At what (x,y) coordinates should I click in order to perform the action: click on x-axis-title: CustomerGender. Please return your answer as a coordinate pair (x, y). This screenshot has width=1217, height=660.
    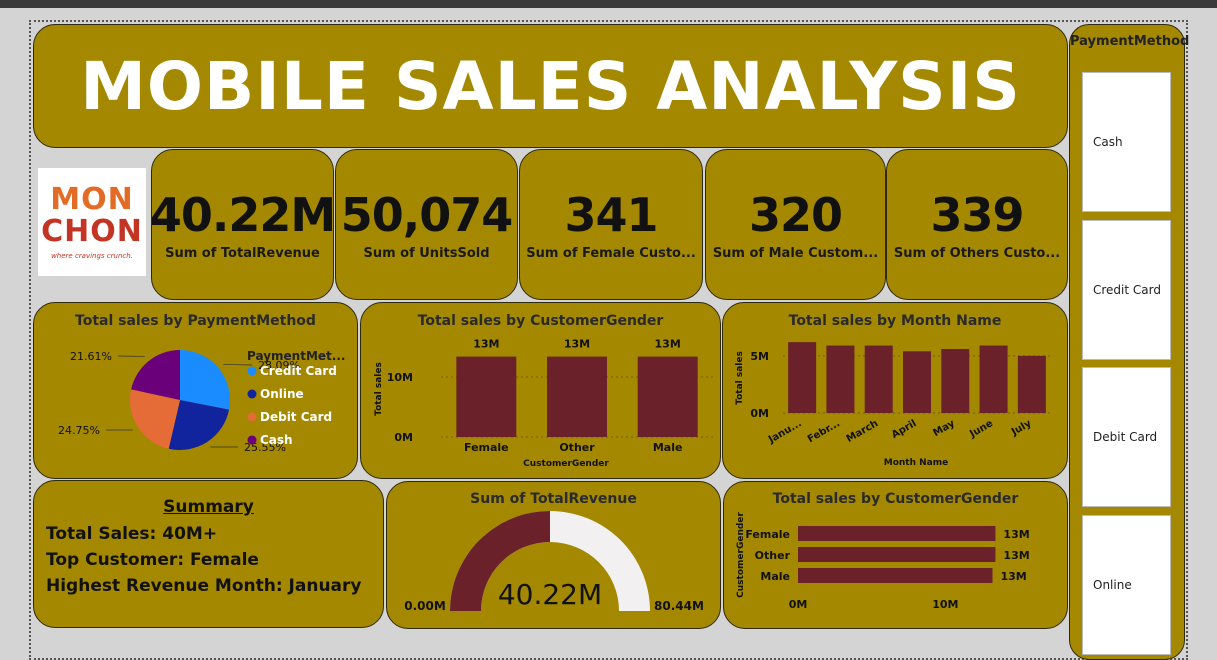
    Looking at the image, I should click on (566, 464).